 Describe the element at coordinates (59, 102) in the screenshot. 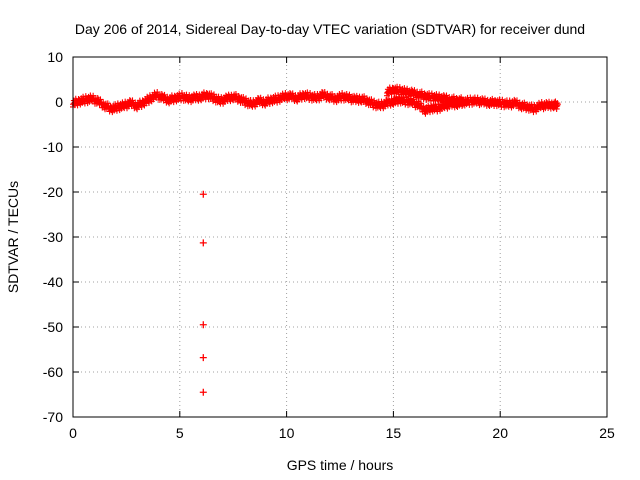

I see `y-tick-label: 0` at that location.